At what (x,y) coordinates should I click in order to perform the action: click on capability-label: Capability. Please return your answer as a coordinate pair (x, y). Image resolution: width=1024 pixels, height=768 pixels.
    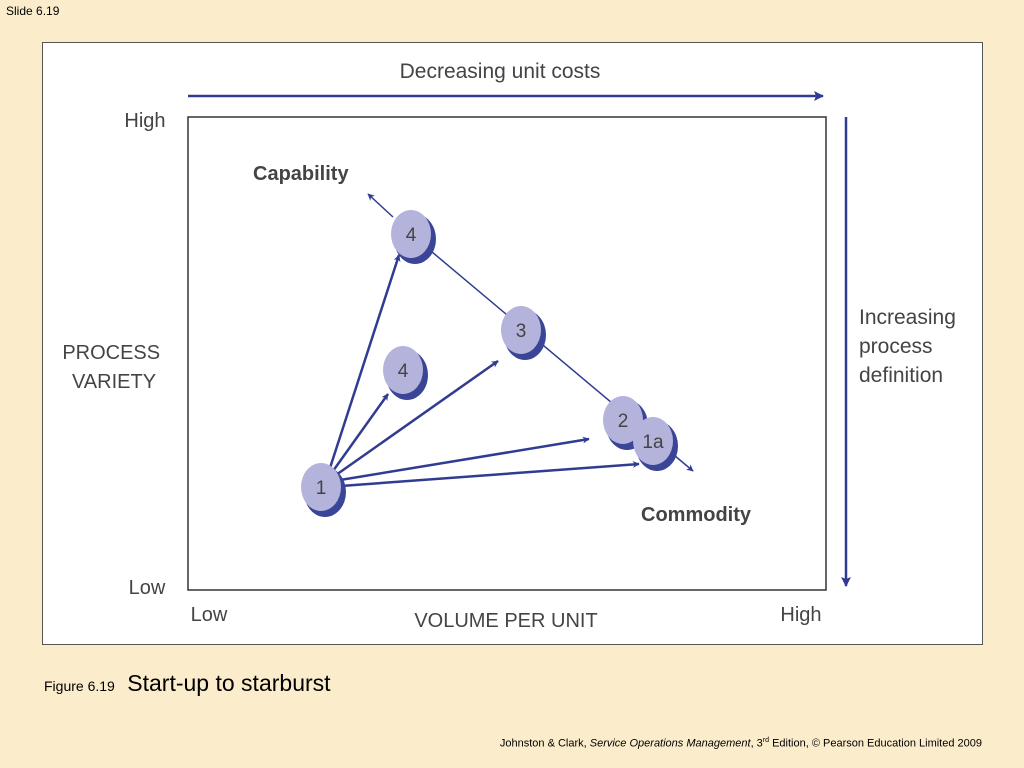
    Looking at the image, I should click on (301, 174).